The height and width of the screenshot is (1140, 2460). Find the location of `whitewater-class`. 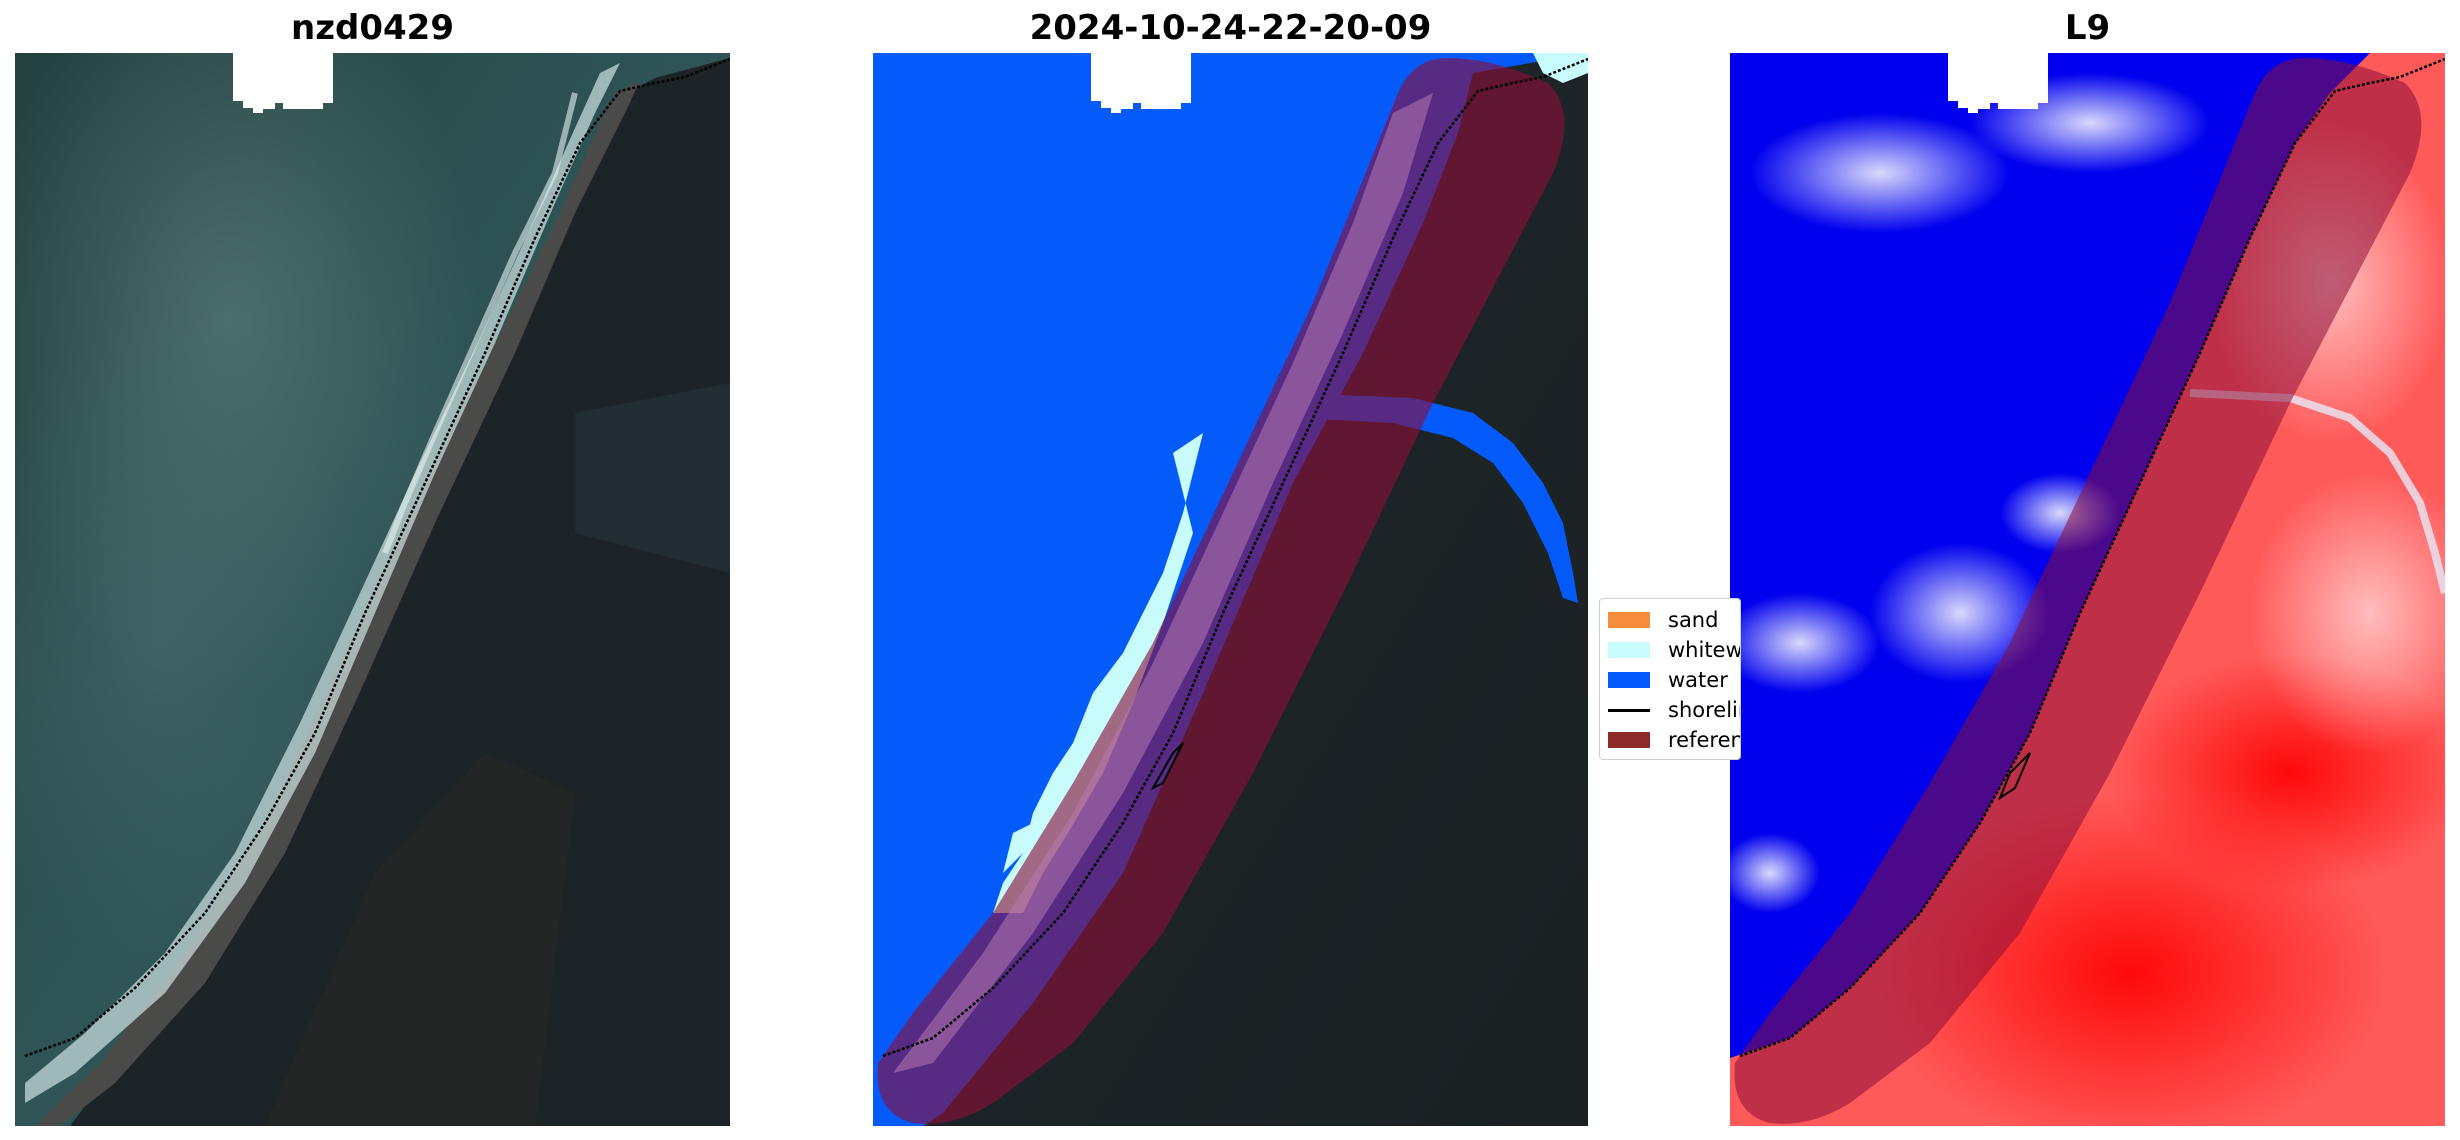

whitewater-class is located at coordinates (1098, 673).